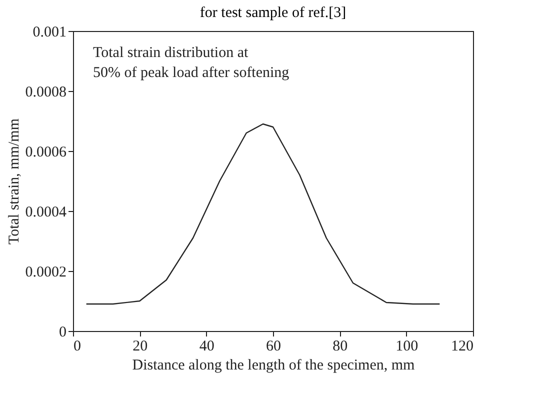  Describe the element at coordinates (462, 346) in the screenshot. I see `x-tick-label: 120` at that location.